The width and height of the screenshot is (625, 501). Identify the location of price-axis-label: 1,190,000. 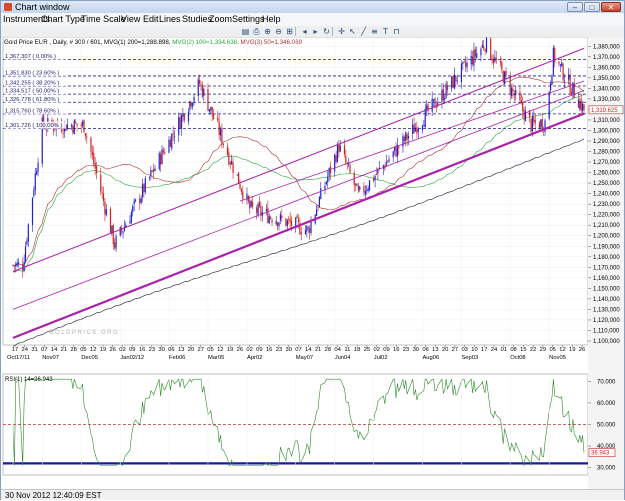
(606, 247).